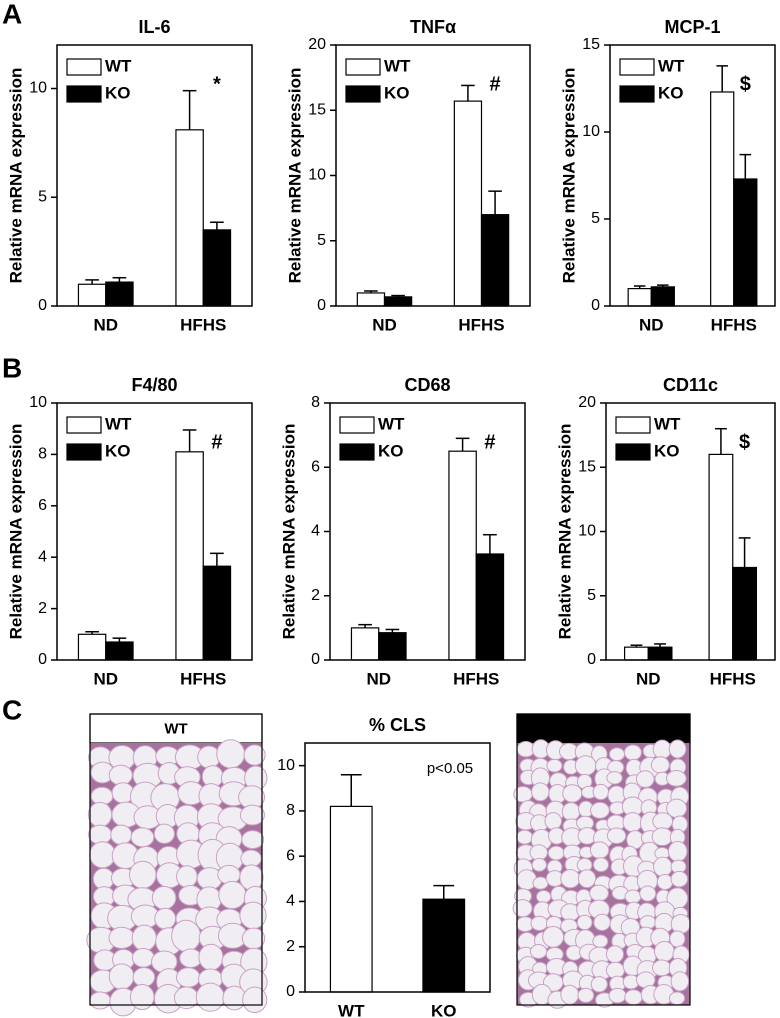 The height and width of the screenshot is (1018, 780). What do you see at coordinates (603, 859) in the screenshot?
I see `image-frame` at bounding box center [603, 859].